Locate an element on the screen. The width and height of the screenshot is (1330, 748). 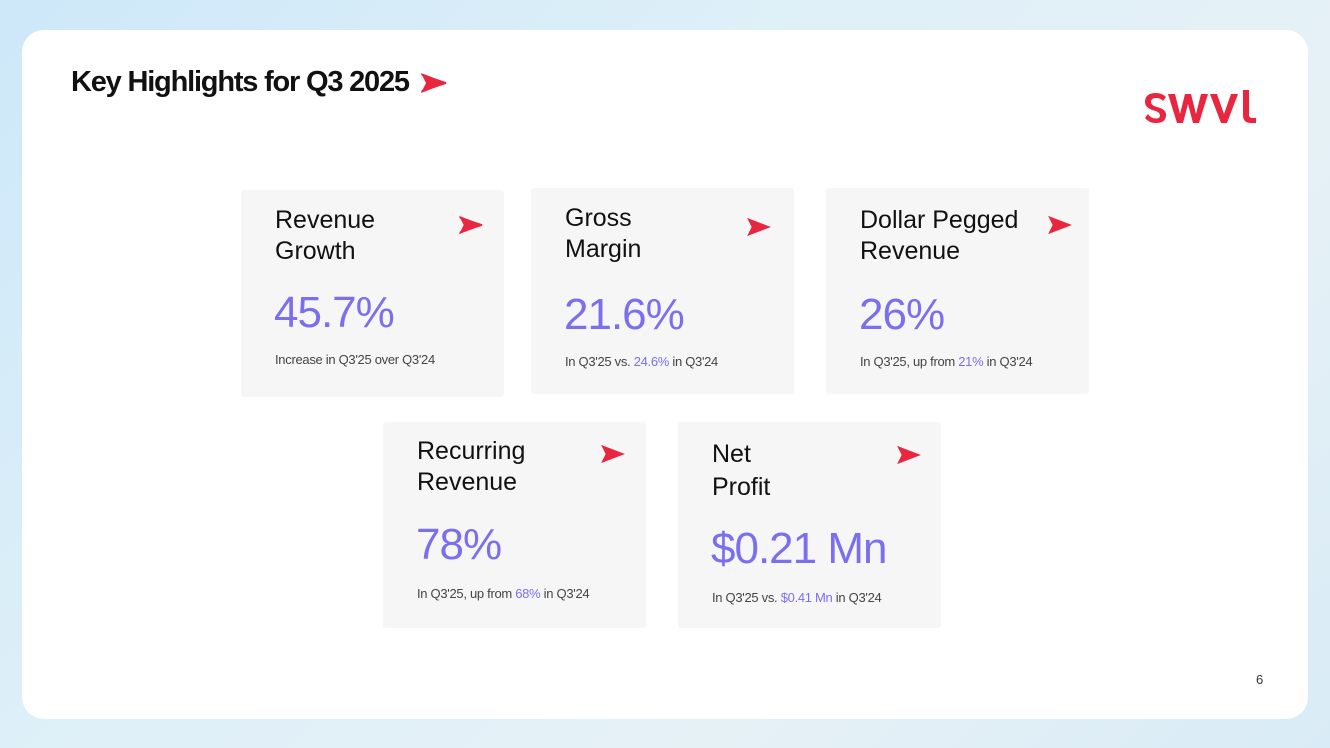
card-heading: Revenue Growth is located at coordinates (325, 236).